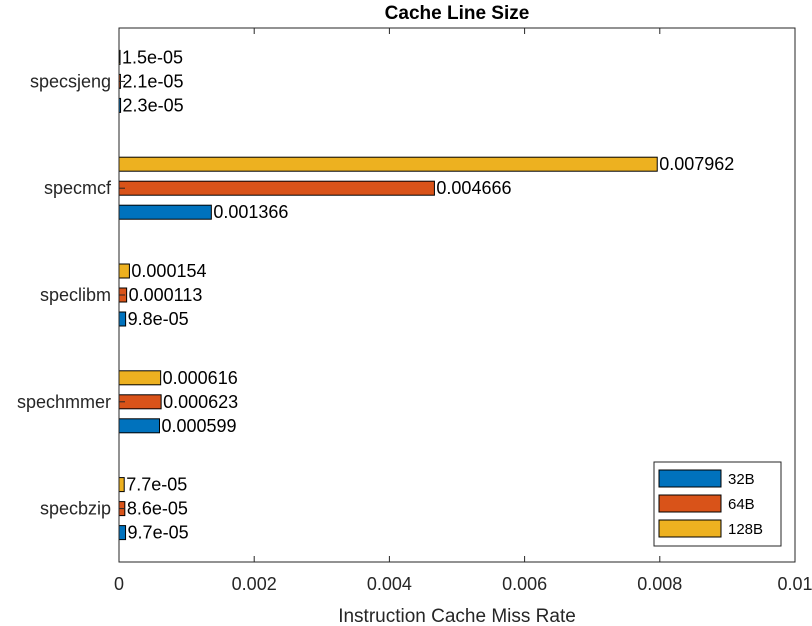 The width and height of the screenshot is (812, 626). Describe the element at coordinates (457, 616) in the screenshot. I see `x-axis-label: Instruction Cache Miss Rate` at that location.